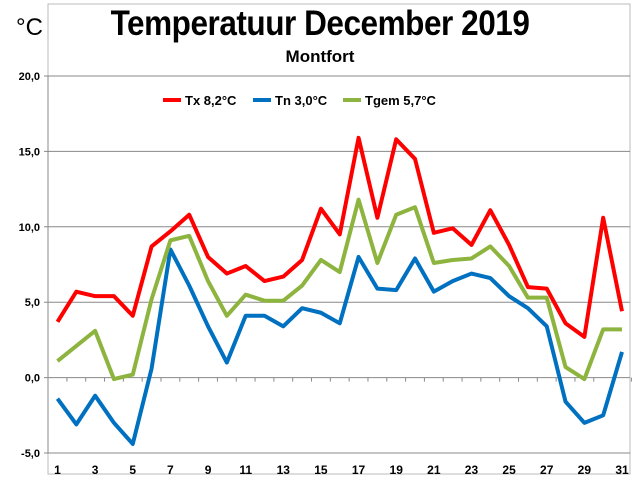  What do you see at coordinates (208, 470) in the screenshot?
I see `x-tick-label: 9` at bounding box center [208, 470].